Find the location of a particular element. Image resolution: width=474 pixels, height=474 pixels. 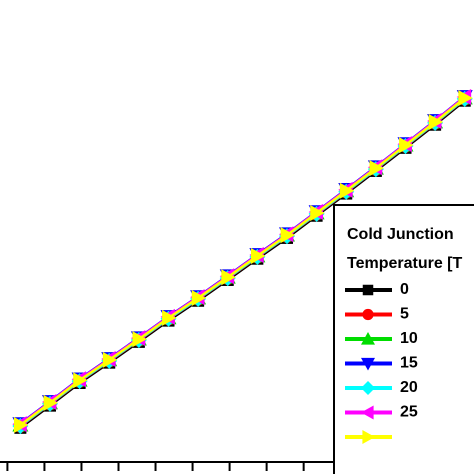

legend-title: Cold Junction is located at coordinates (400, 234).